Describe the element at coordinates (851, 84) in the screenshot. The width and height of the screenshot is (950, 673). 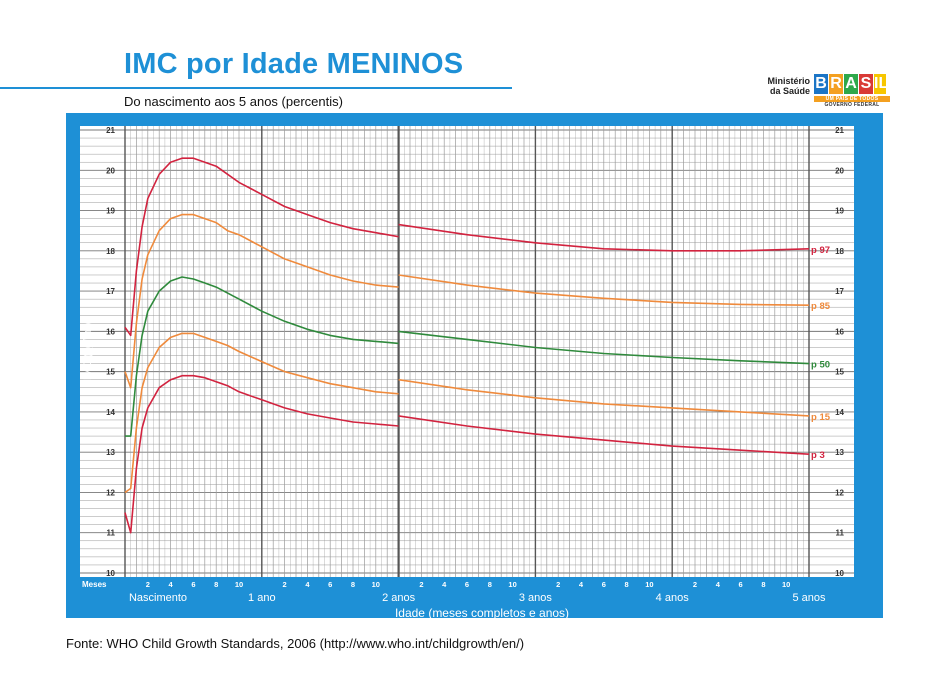
I see `brasil-logo: B R A S IL` at that location.